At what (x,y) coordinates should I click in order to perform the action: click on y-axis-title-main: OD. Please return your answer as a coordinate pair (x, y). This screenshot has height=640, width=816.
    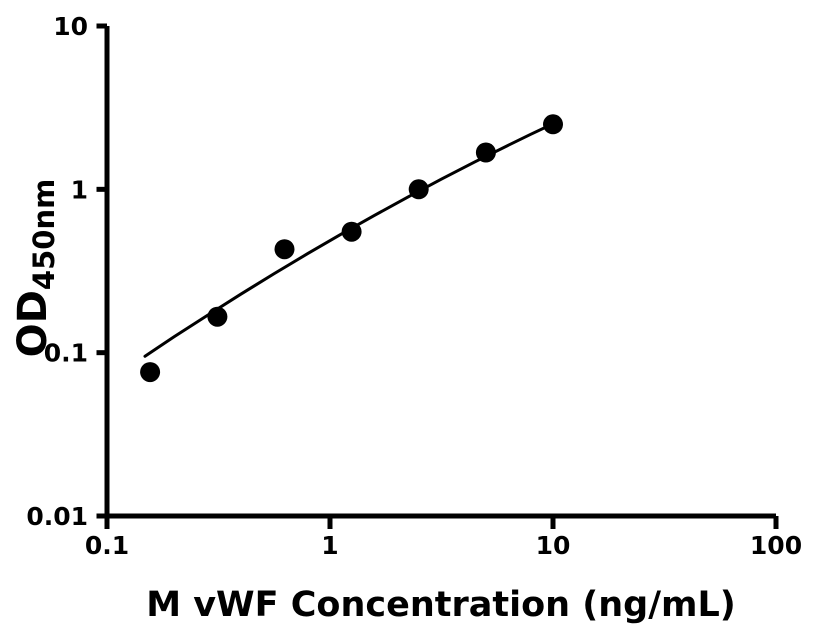
    Looking at the image, I should click on (33, 323).